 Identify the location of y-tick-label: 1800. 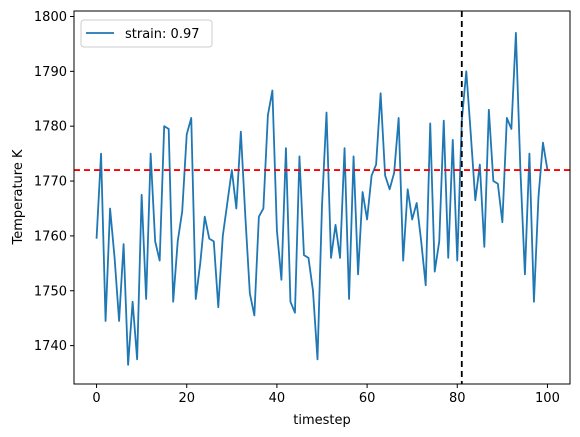
(50, 17).